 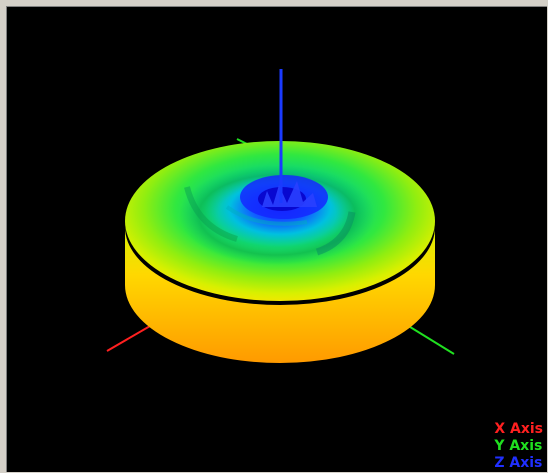 What do you see at coordinates (335, 233) in the screenshot?
I see `pattern-ridge-right` at bounding box center [335, 233].